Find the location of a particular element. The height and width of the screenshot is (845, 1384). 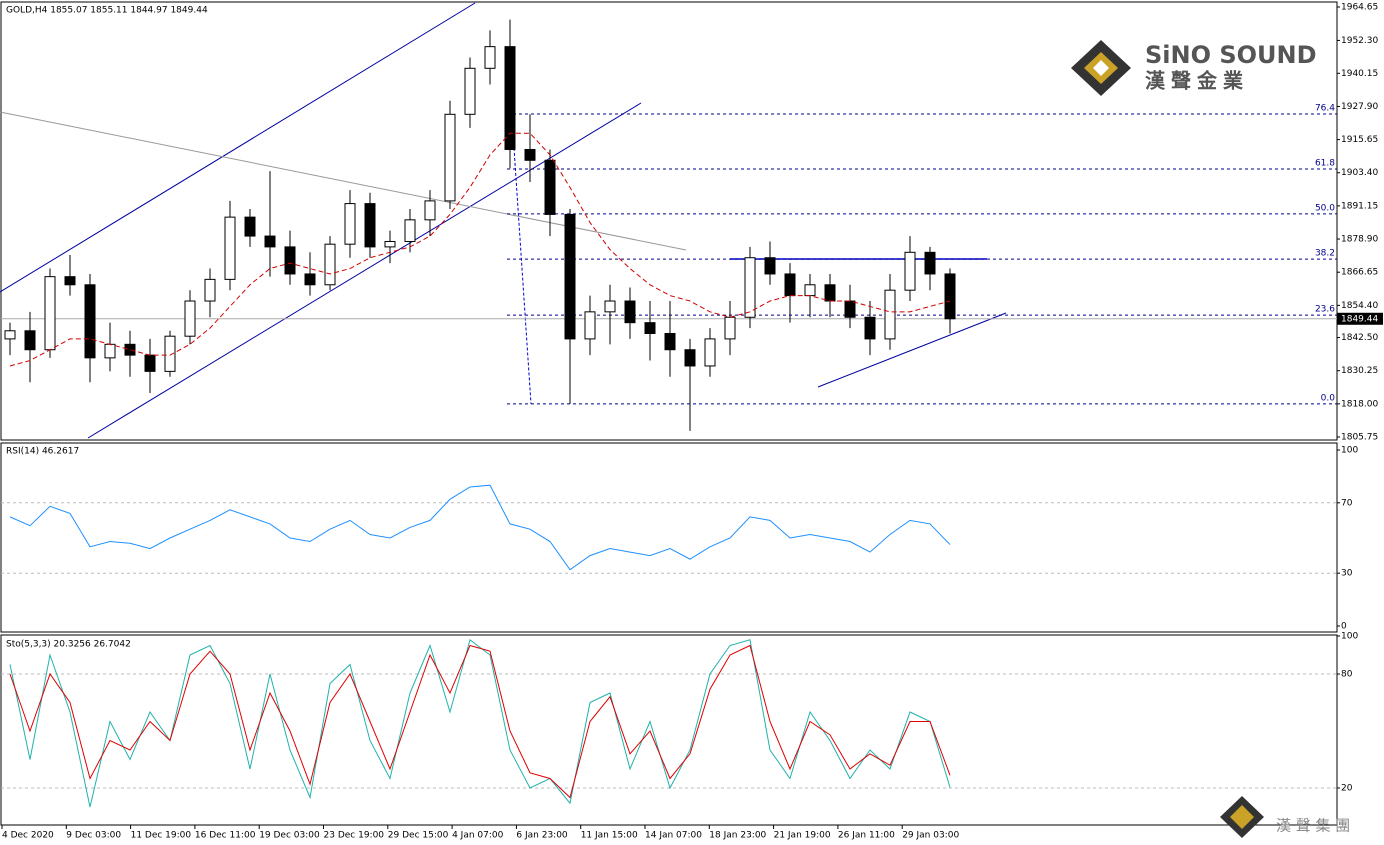

y-tick-label: 1866.65 is located at coordinates (1359, 273).